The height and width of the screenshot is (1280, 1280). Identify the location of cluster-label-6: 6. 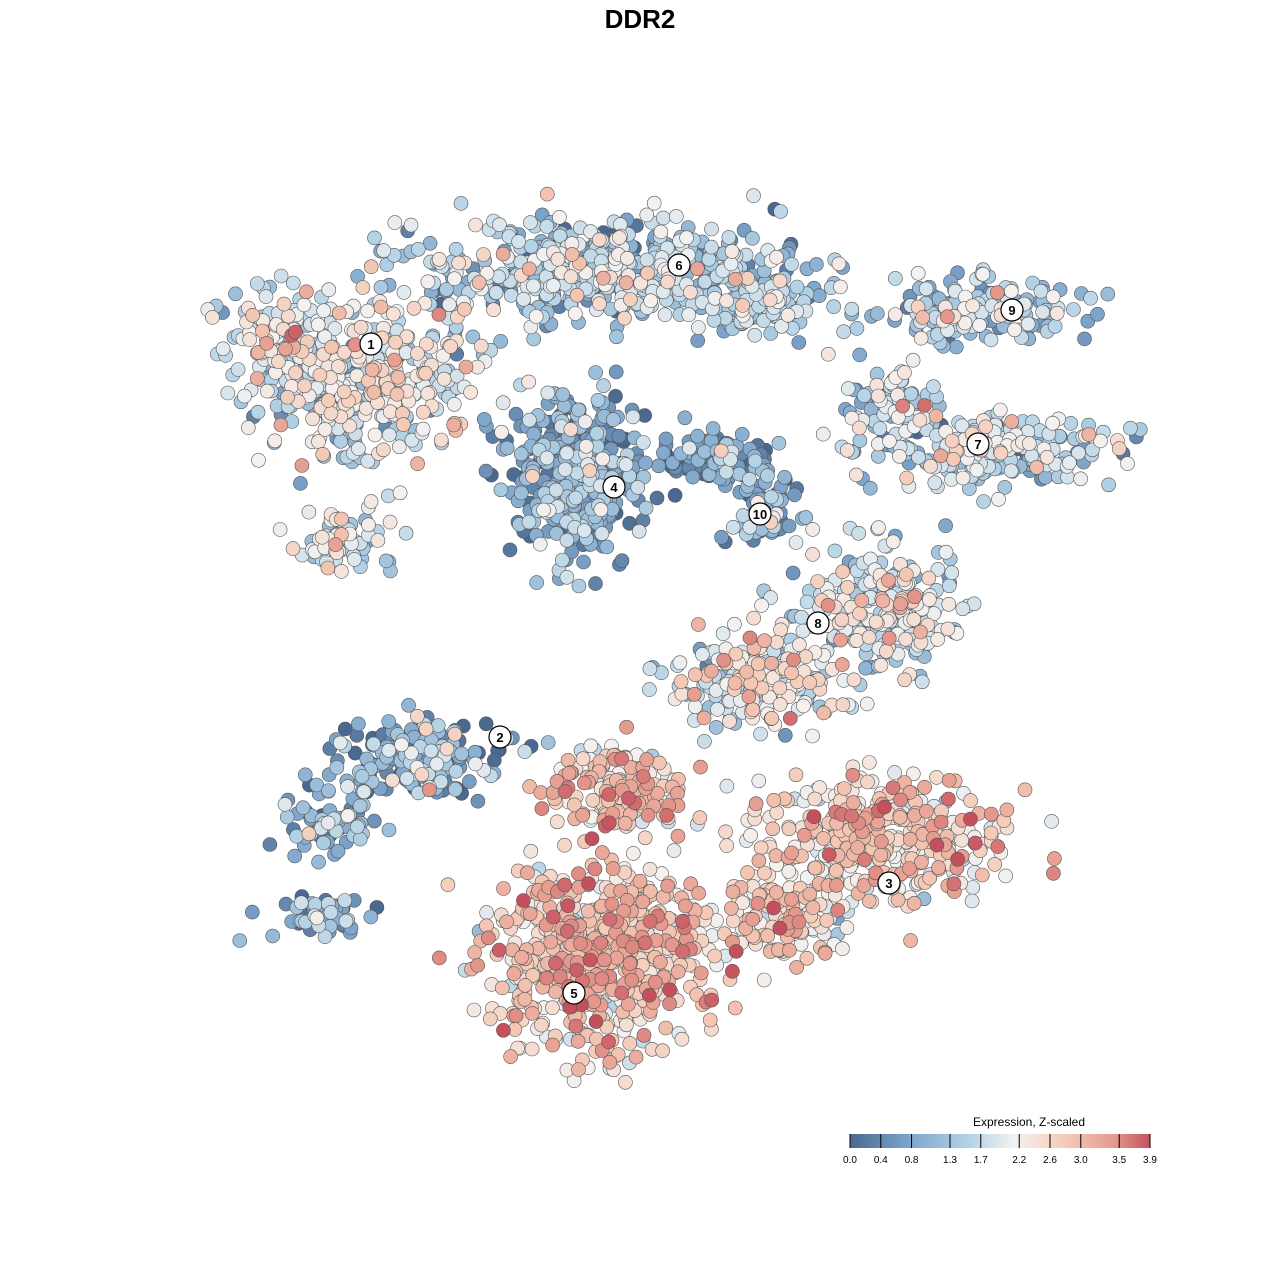
(679, 265).